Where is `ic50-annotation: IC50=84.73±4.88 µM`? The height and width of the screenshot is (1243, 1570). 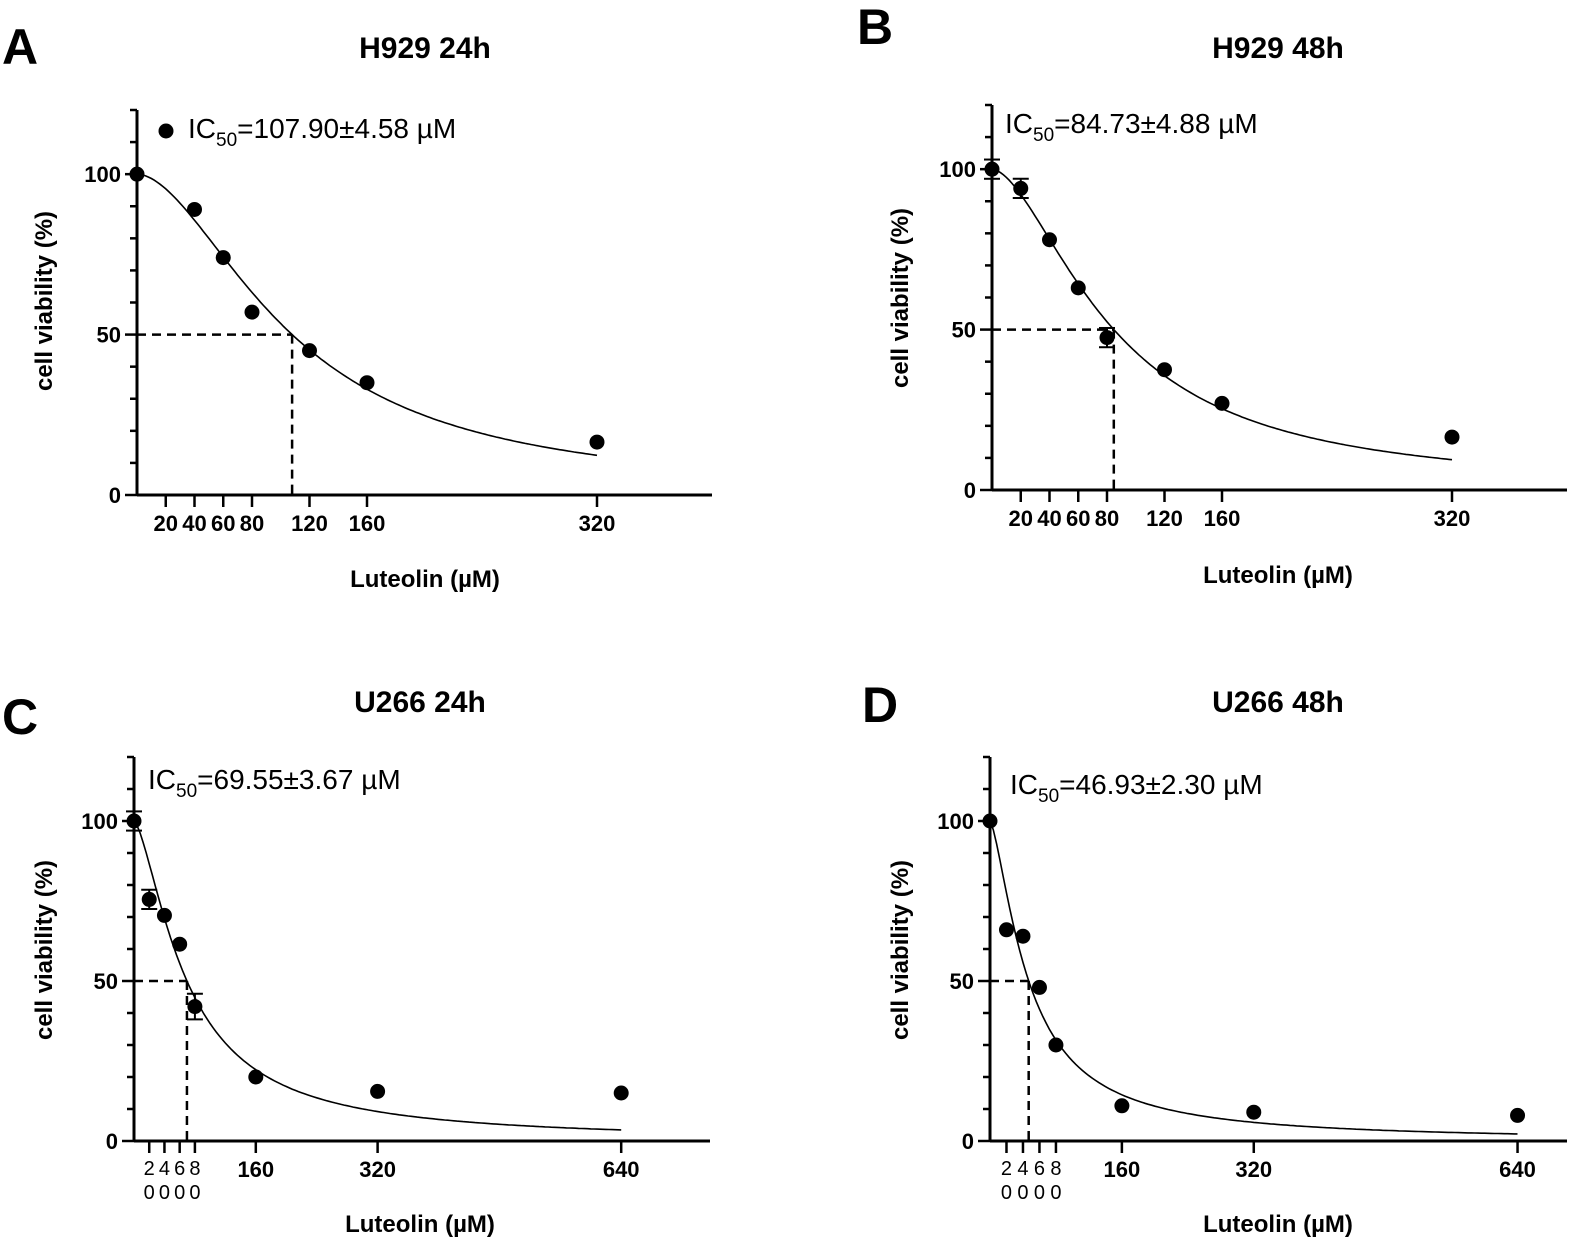 ic50-annotation: IC50=84.73±4.88 µM is located at coordinates (1131, 127).